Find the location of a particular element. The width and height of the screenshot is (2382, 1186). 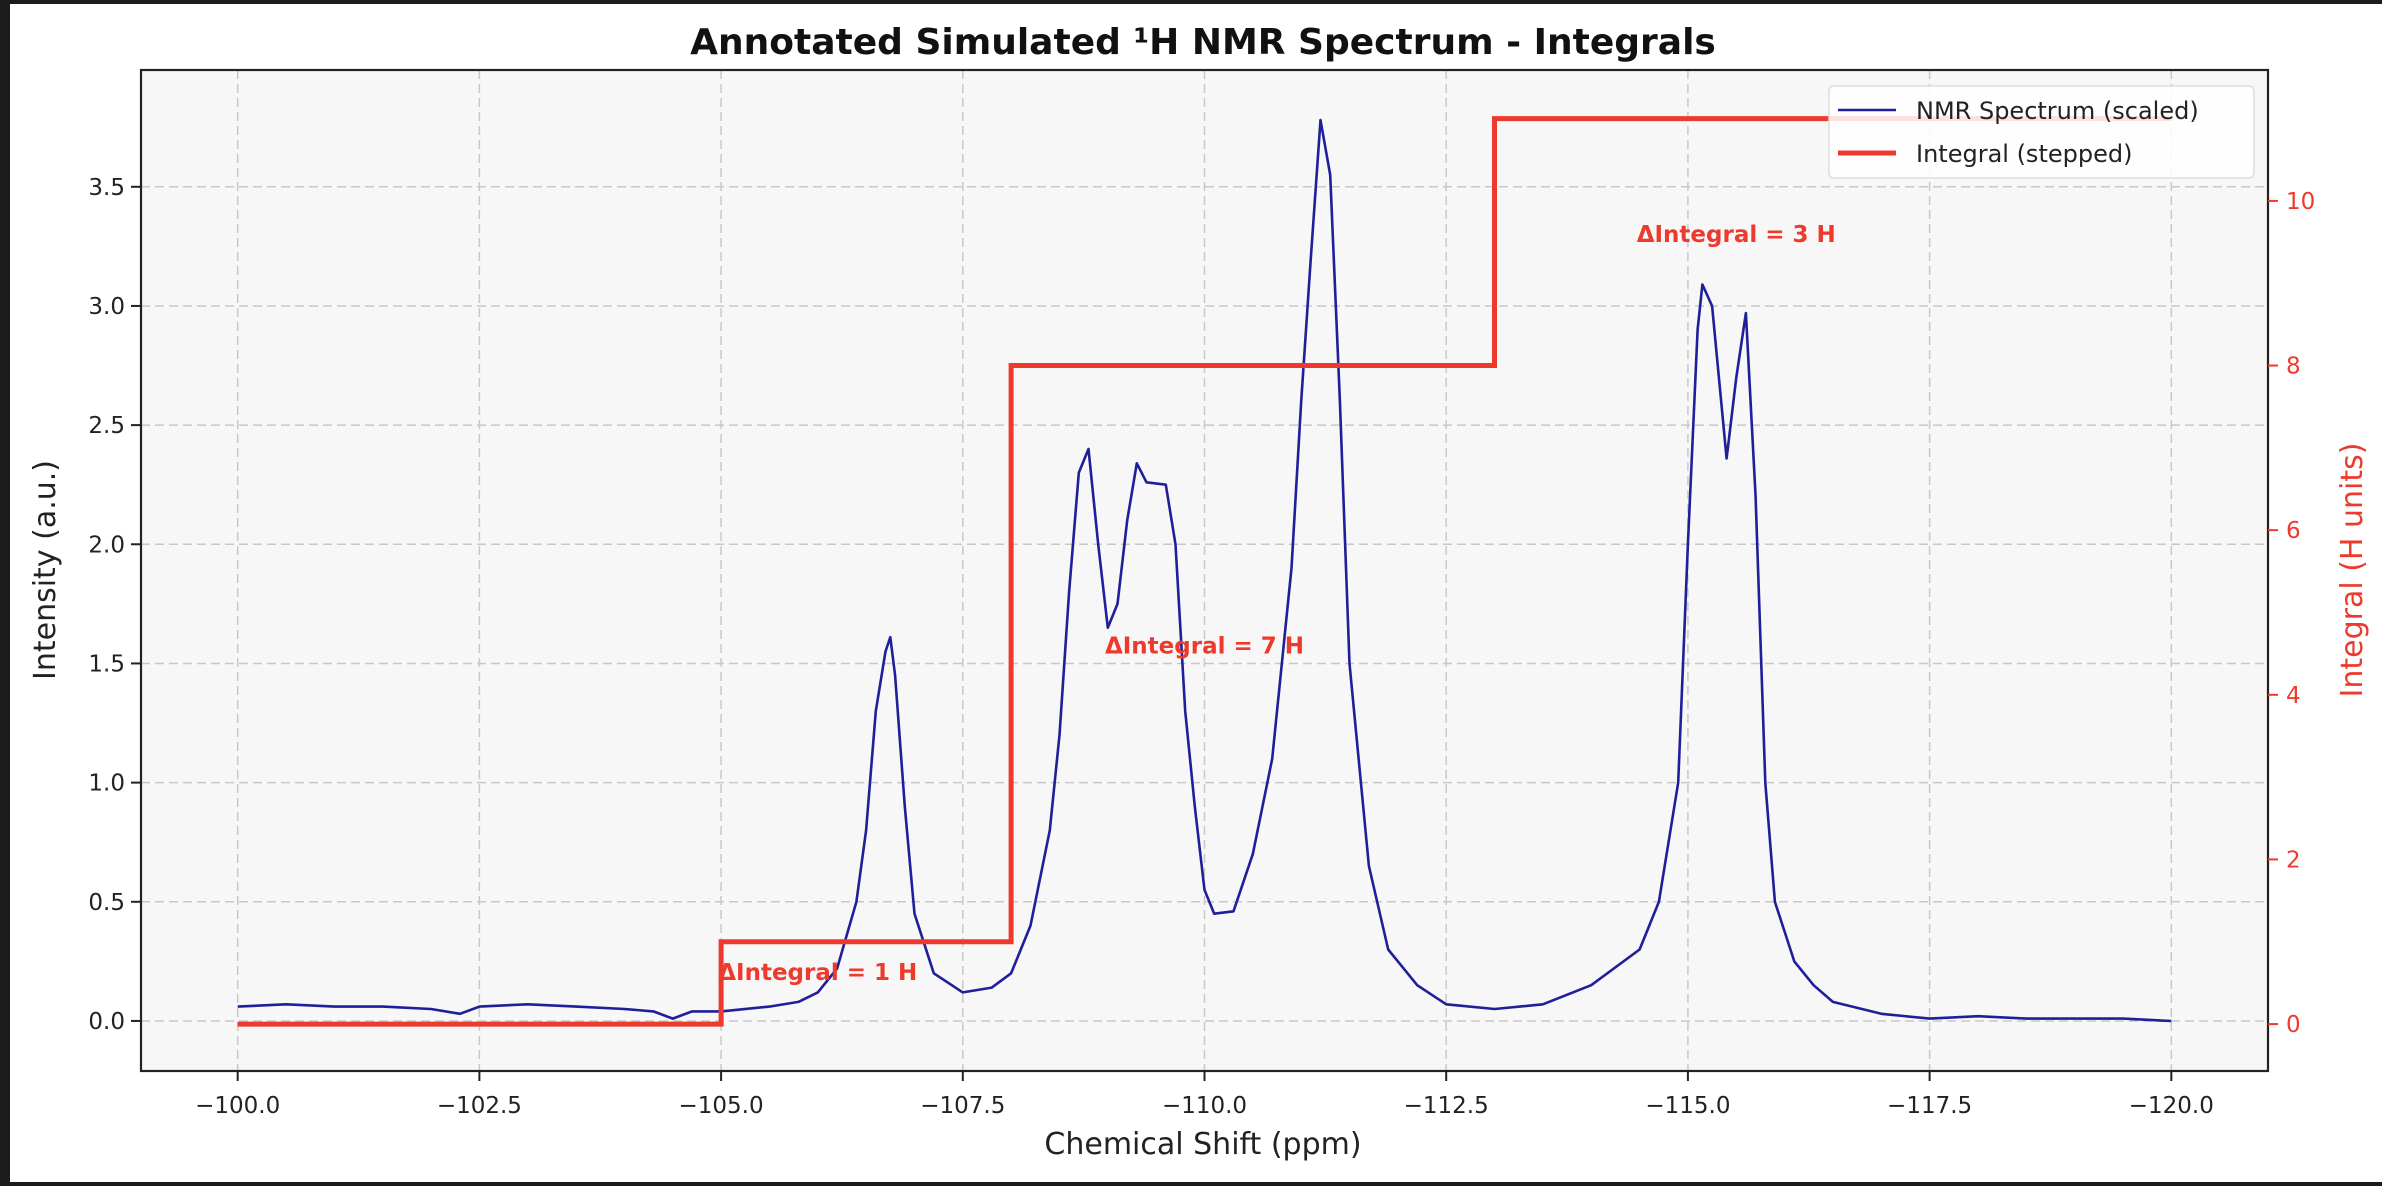

y-tick-label: 0.0 is located at coordinates (106, 1022).